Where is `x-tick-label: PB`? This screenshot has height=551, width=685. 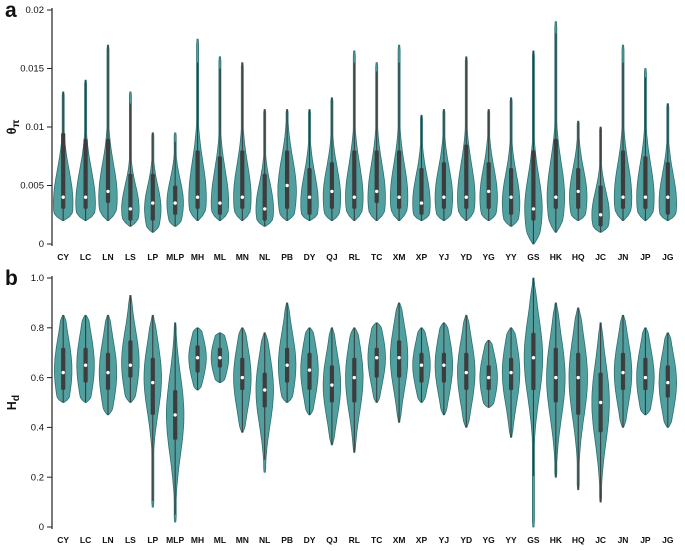 x-tick-label: PB is located at coordinates (287, 257).